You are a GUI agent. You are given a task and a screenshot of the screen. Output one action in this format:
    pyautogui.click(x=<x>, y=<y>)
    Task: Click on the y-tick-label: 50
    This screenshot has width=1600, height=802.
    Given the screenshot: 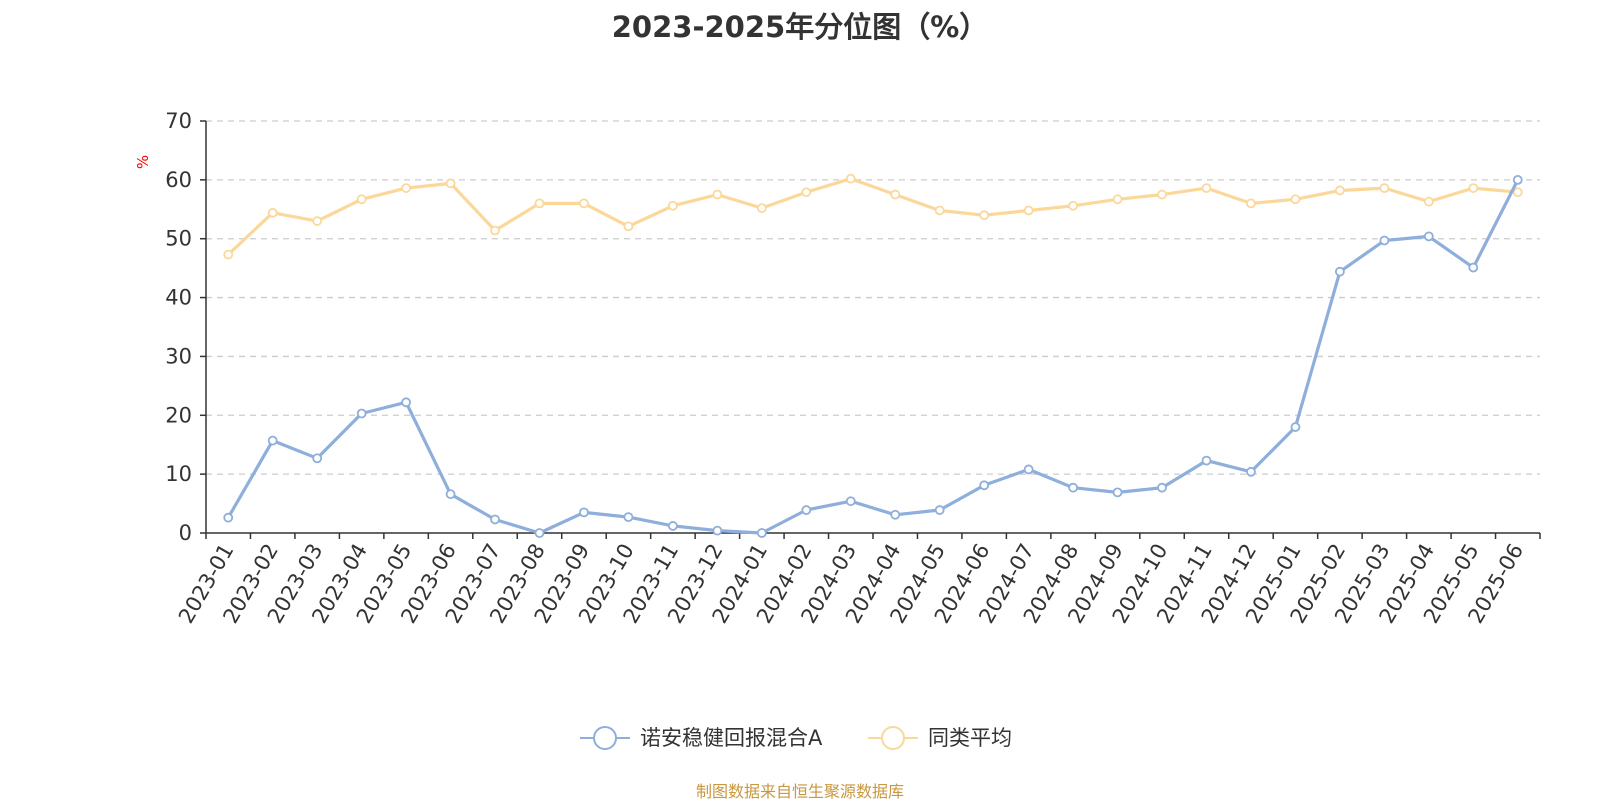 What is the action you would take?
    pyautogui.click(x=178, y=239)
    